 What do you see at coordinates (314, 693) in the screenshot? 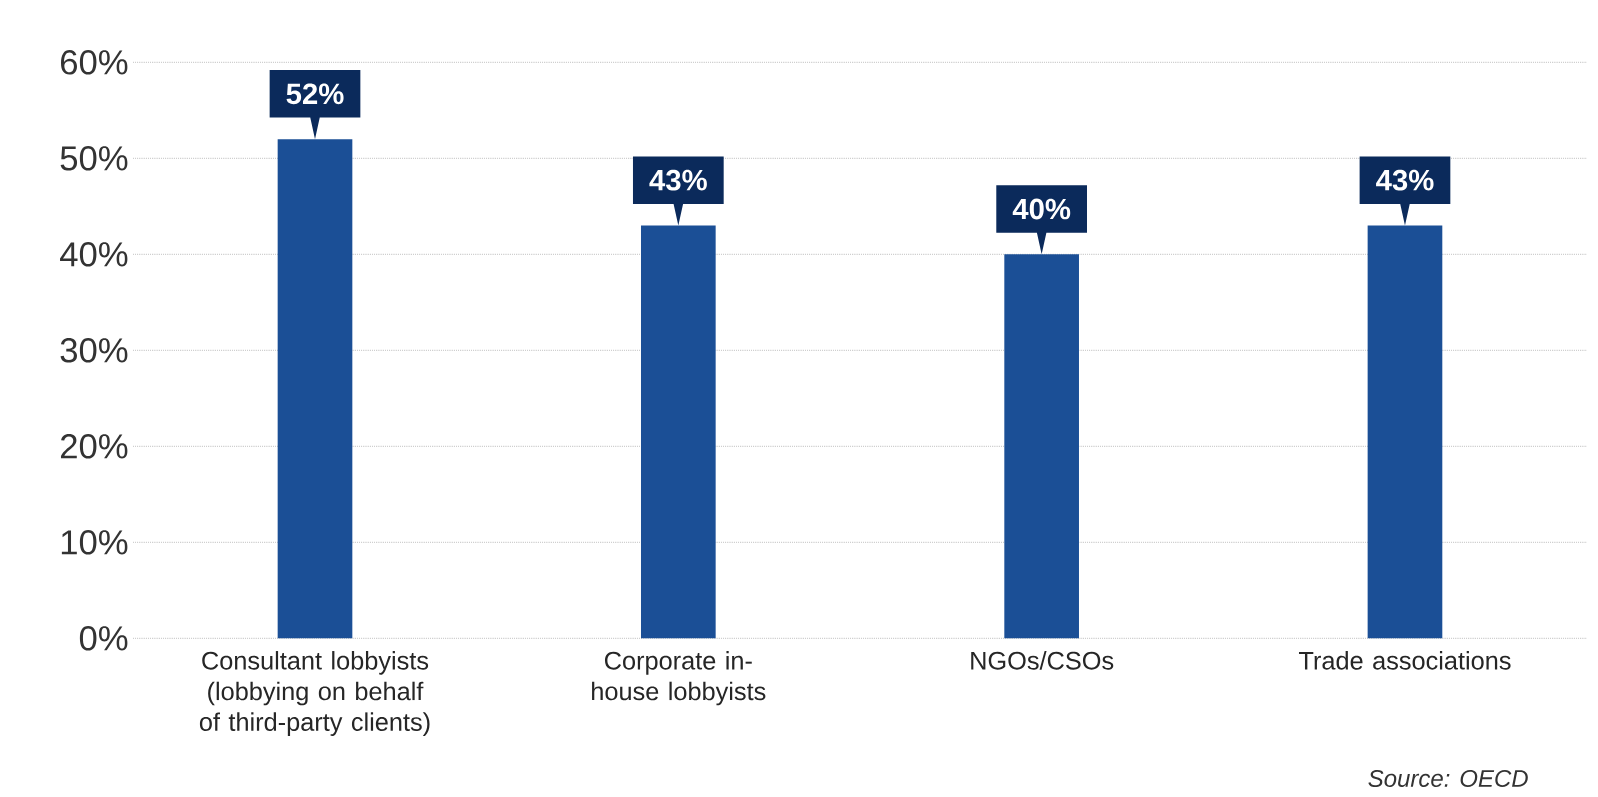
I see `x-tick-label: Consultant lobbyists (lobbying on behalf of third-party clients)` at bounding box center [314, 693].